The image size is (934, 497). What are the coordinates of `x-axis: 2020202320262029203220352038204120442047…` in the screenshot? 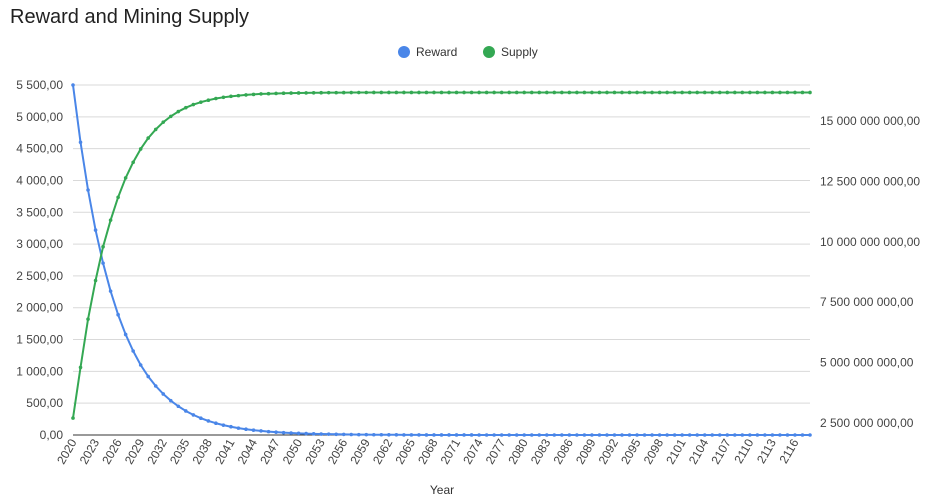 It's located at (428, 451).